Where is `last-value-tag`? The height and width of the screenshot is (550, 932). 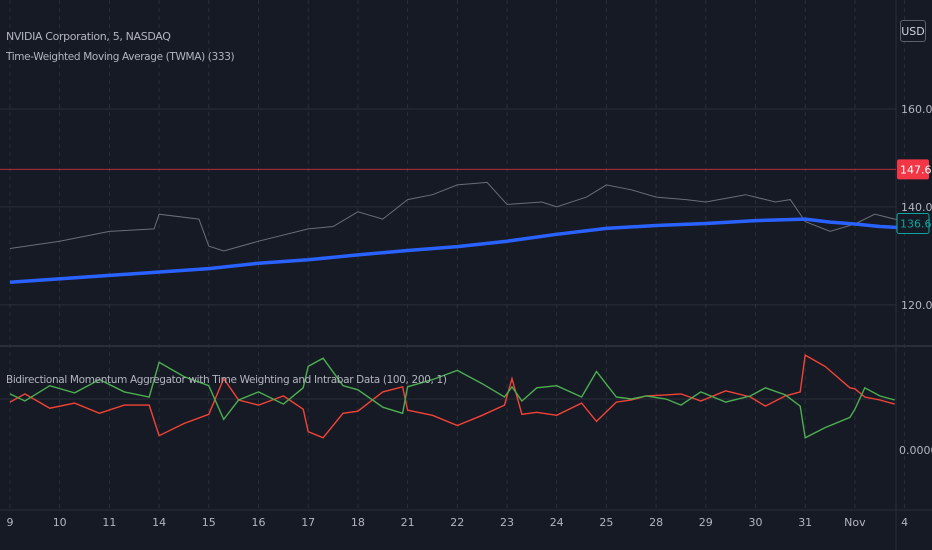 last-value-tag is located at coordinates (913, 223).